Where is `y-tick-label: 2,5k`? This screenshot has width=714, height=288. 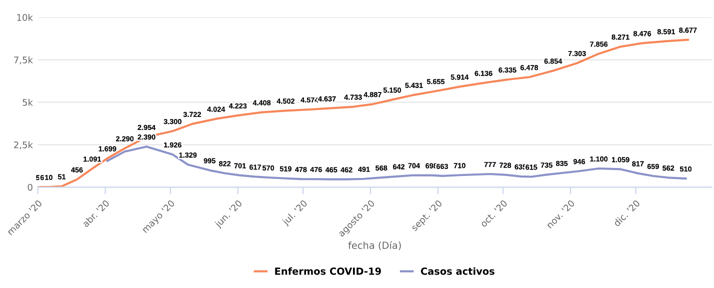
y-tick-label: 2,5k is located at coordinates (23, 145).